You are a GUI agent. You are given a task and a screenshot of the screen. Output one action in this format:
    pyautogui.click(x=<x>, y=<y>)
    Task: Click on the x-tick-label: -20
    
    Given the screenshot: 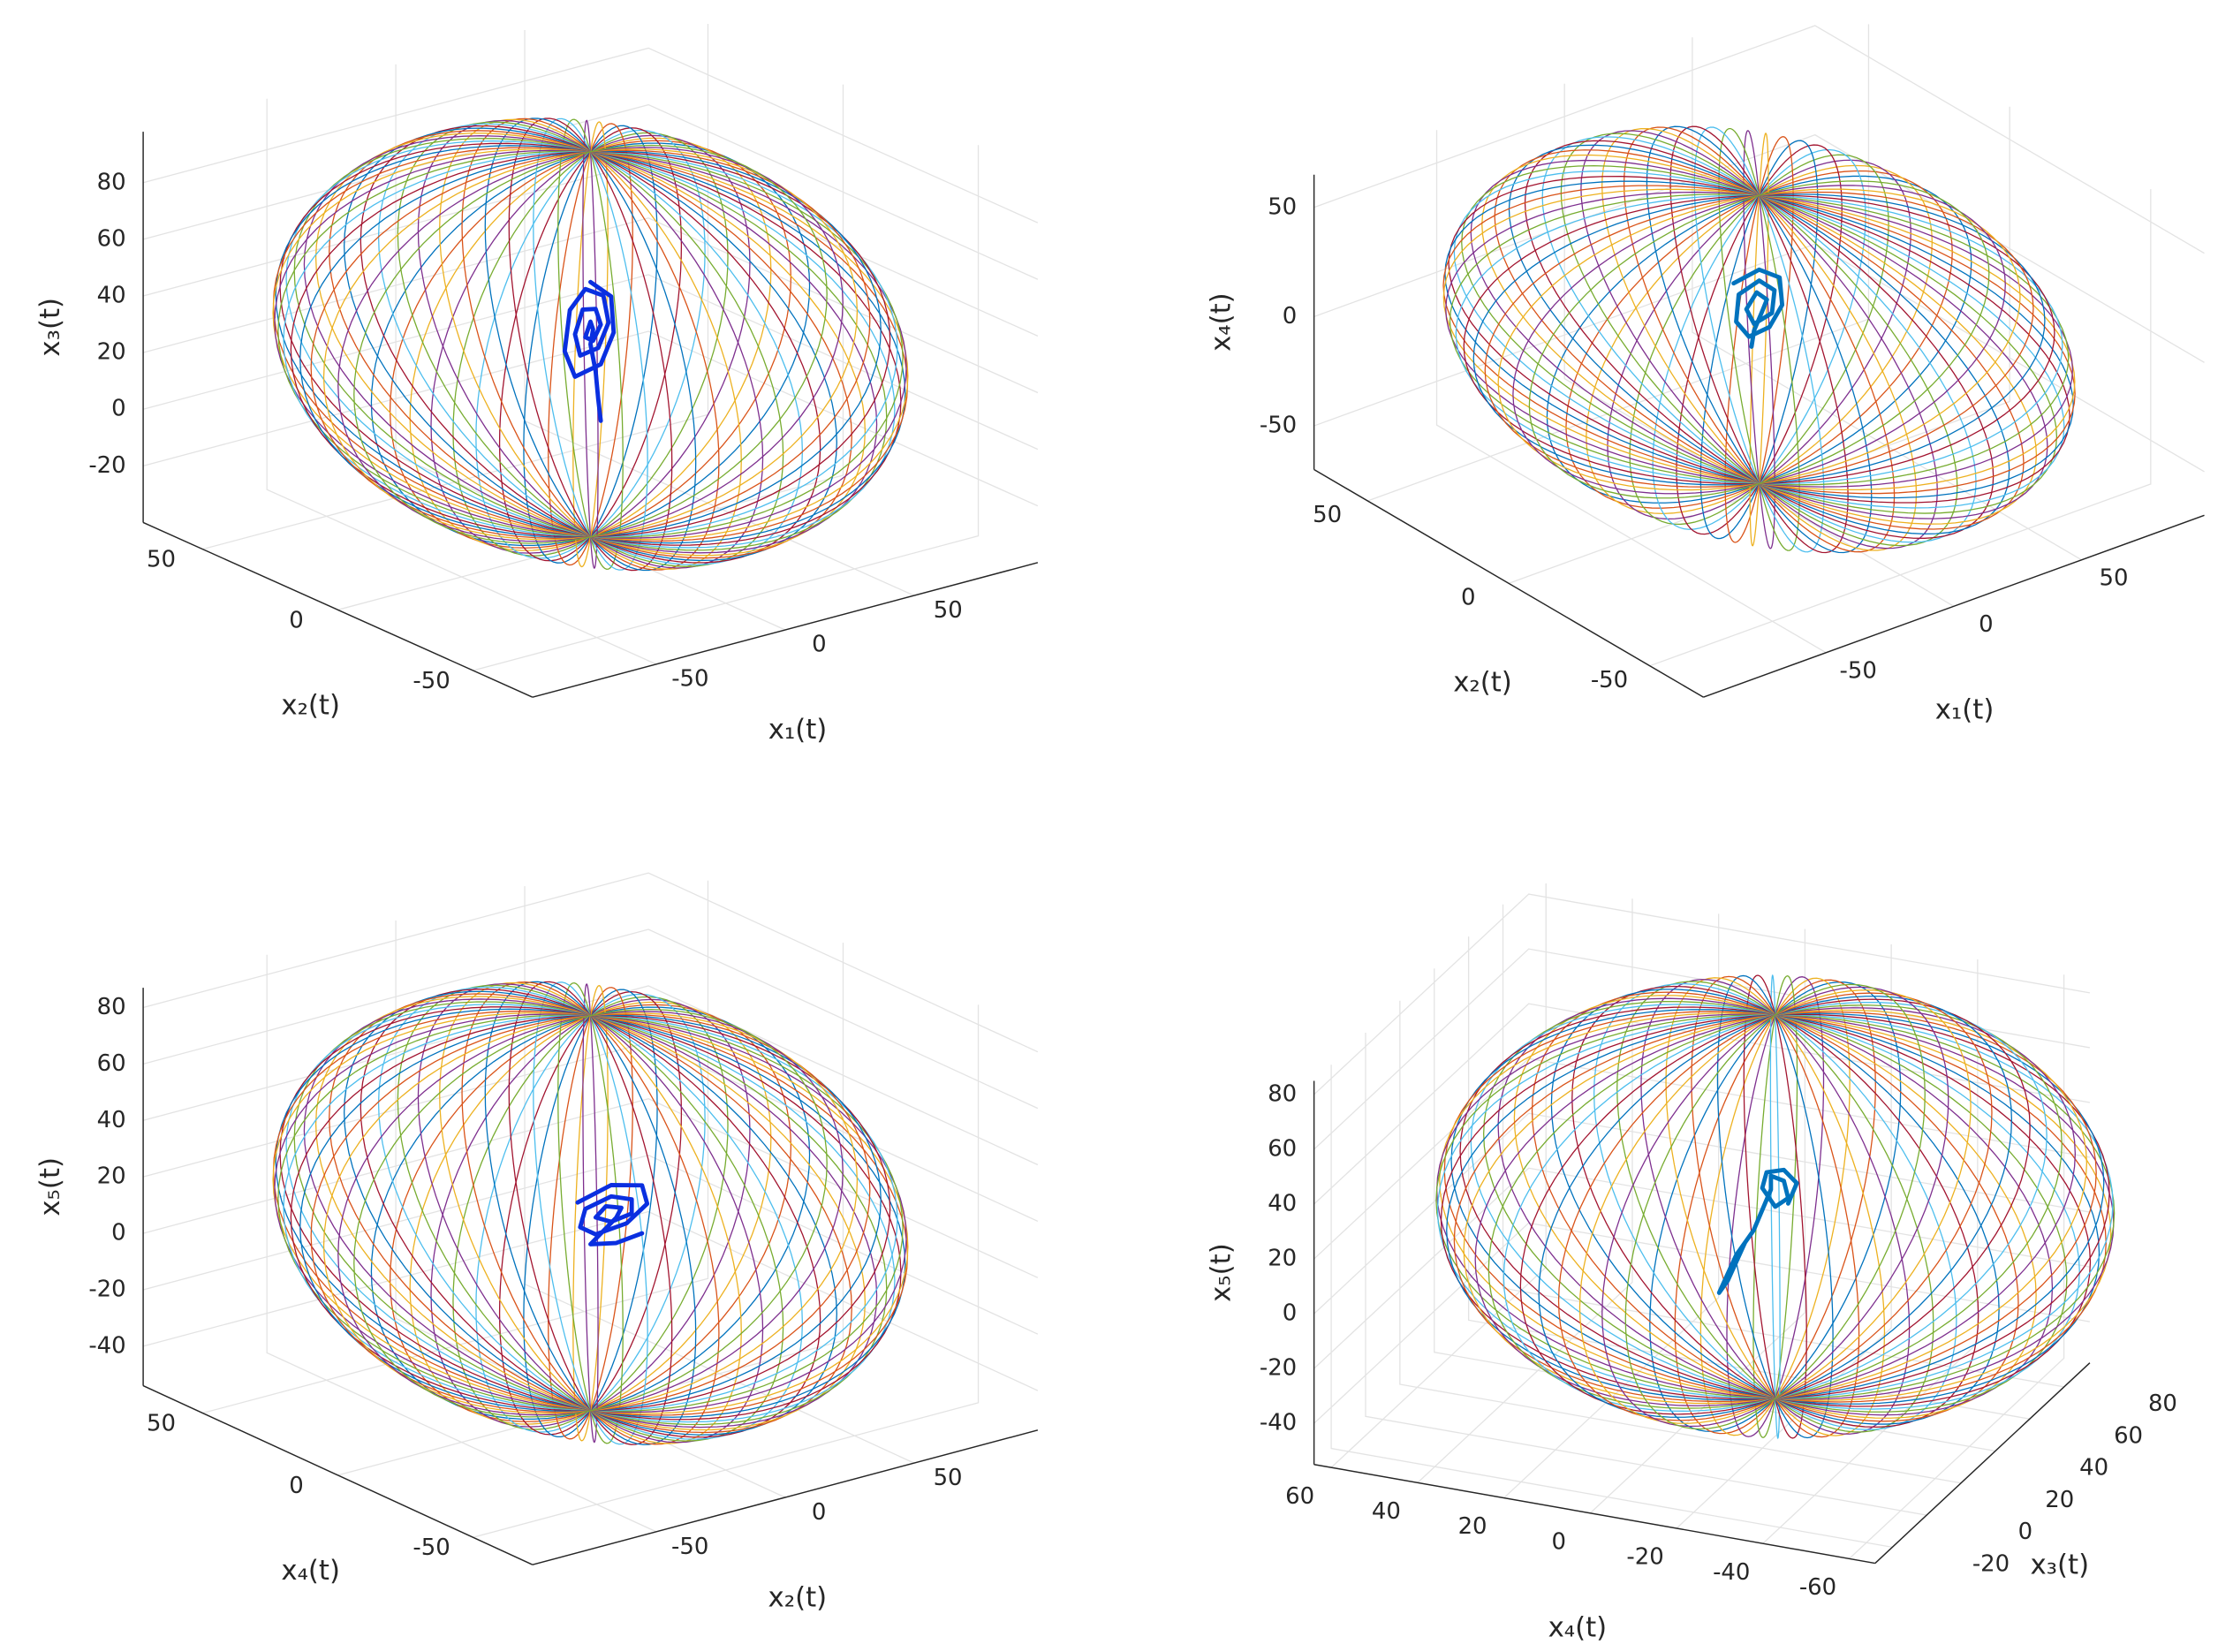 What is the action you would take?
    pyautogui.click(x=1991, y=1564)
    